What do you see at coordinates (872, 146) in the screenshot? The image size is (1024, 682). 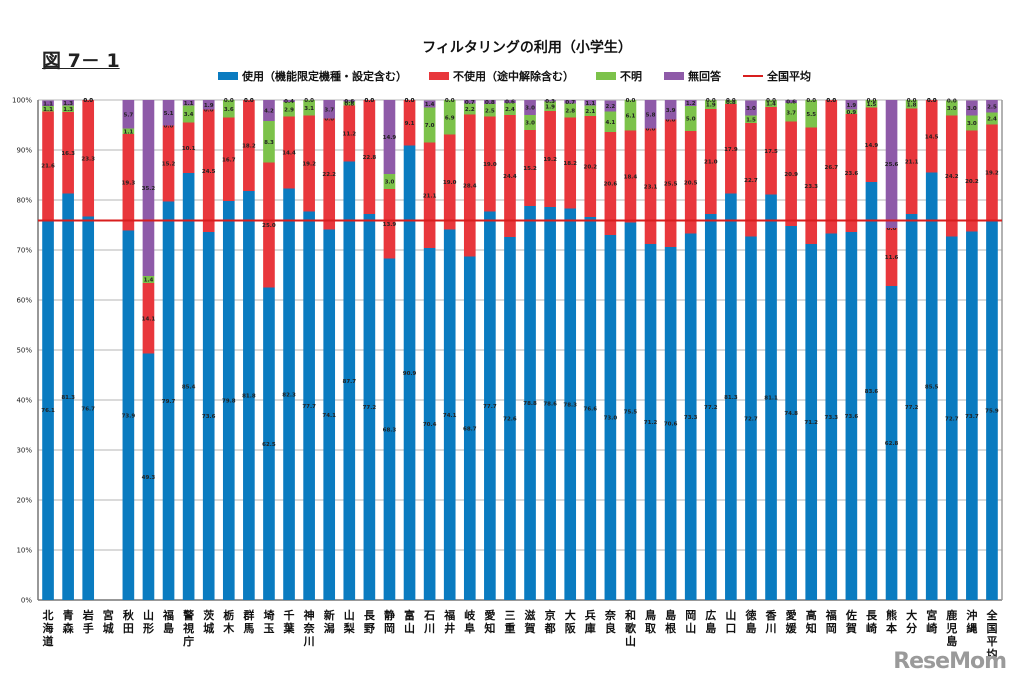 I see `data-label-nouse: 14.9` at bounding box center [872, 146].